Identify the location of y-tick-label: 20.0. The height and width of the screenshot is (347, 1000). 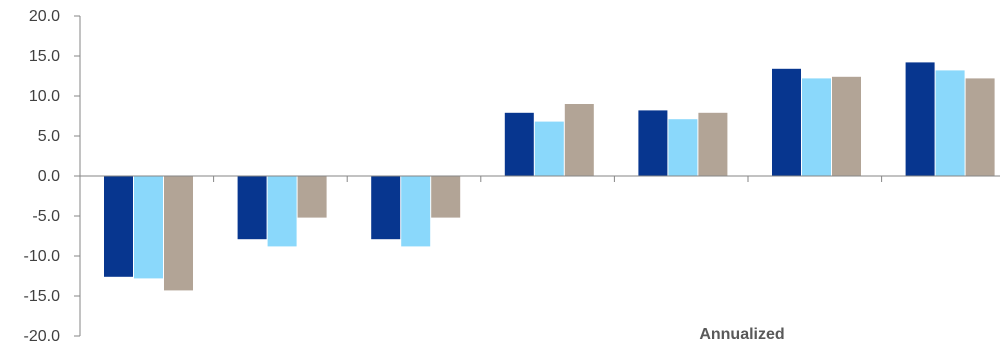
(44, 16).